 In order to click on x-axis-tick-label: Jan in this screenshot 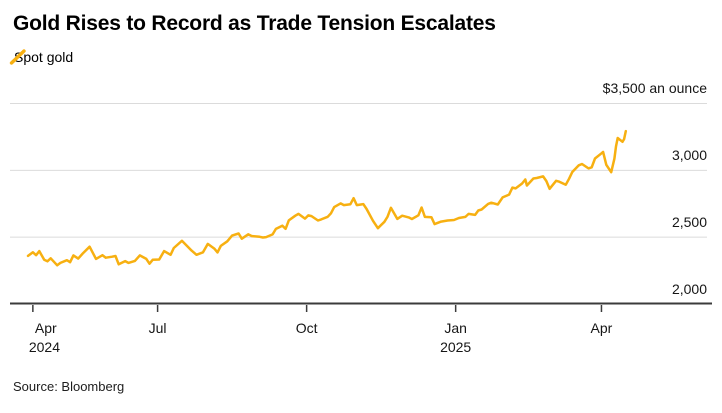, I will do `click(455, 328)`.